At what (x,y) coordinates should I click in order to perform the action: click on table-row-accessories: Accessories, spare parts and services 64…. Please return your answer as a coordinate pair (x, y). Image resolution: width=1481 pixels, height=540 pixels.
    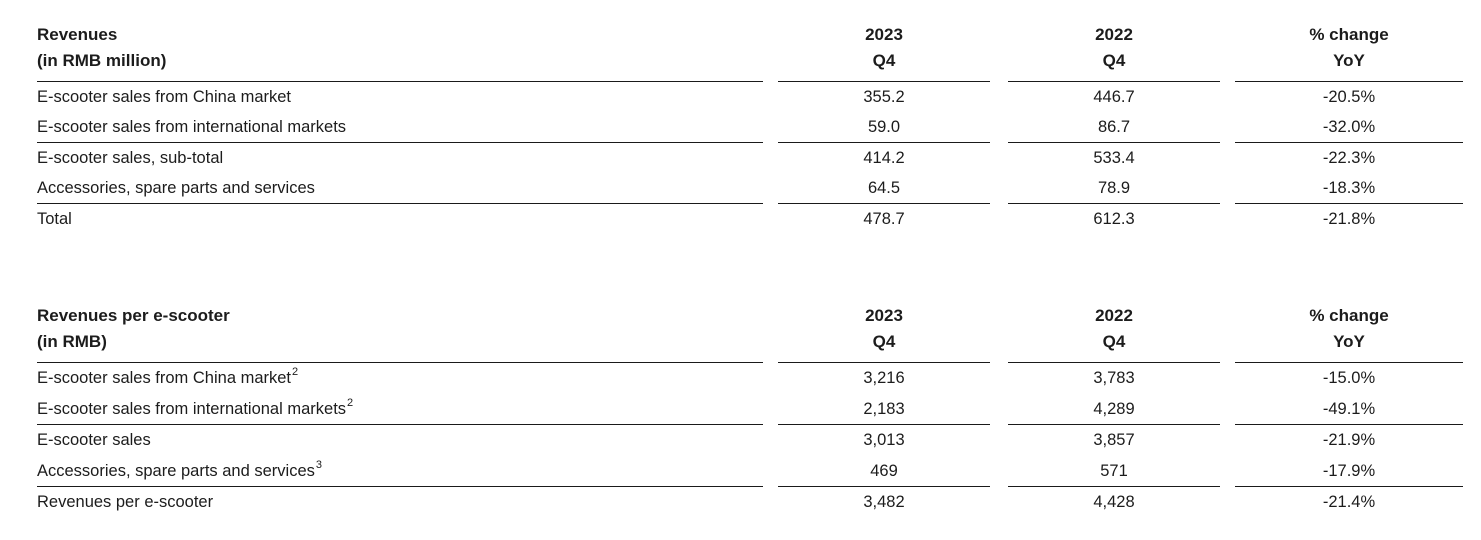
    Looking at the image, I should click on (740, 189).